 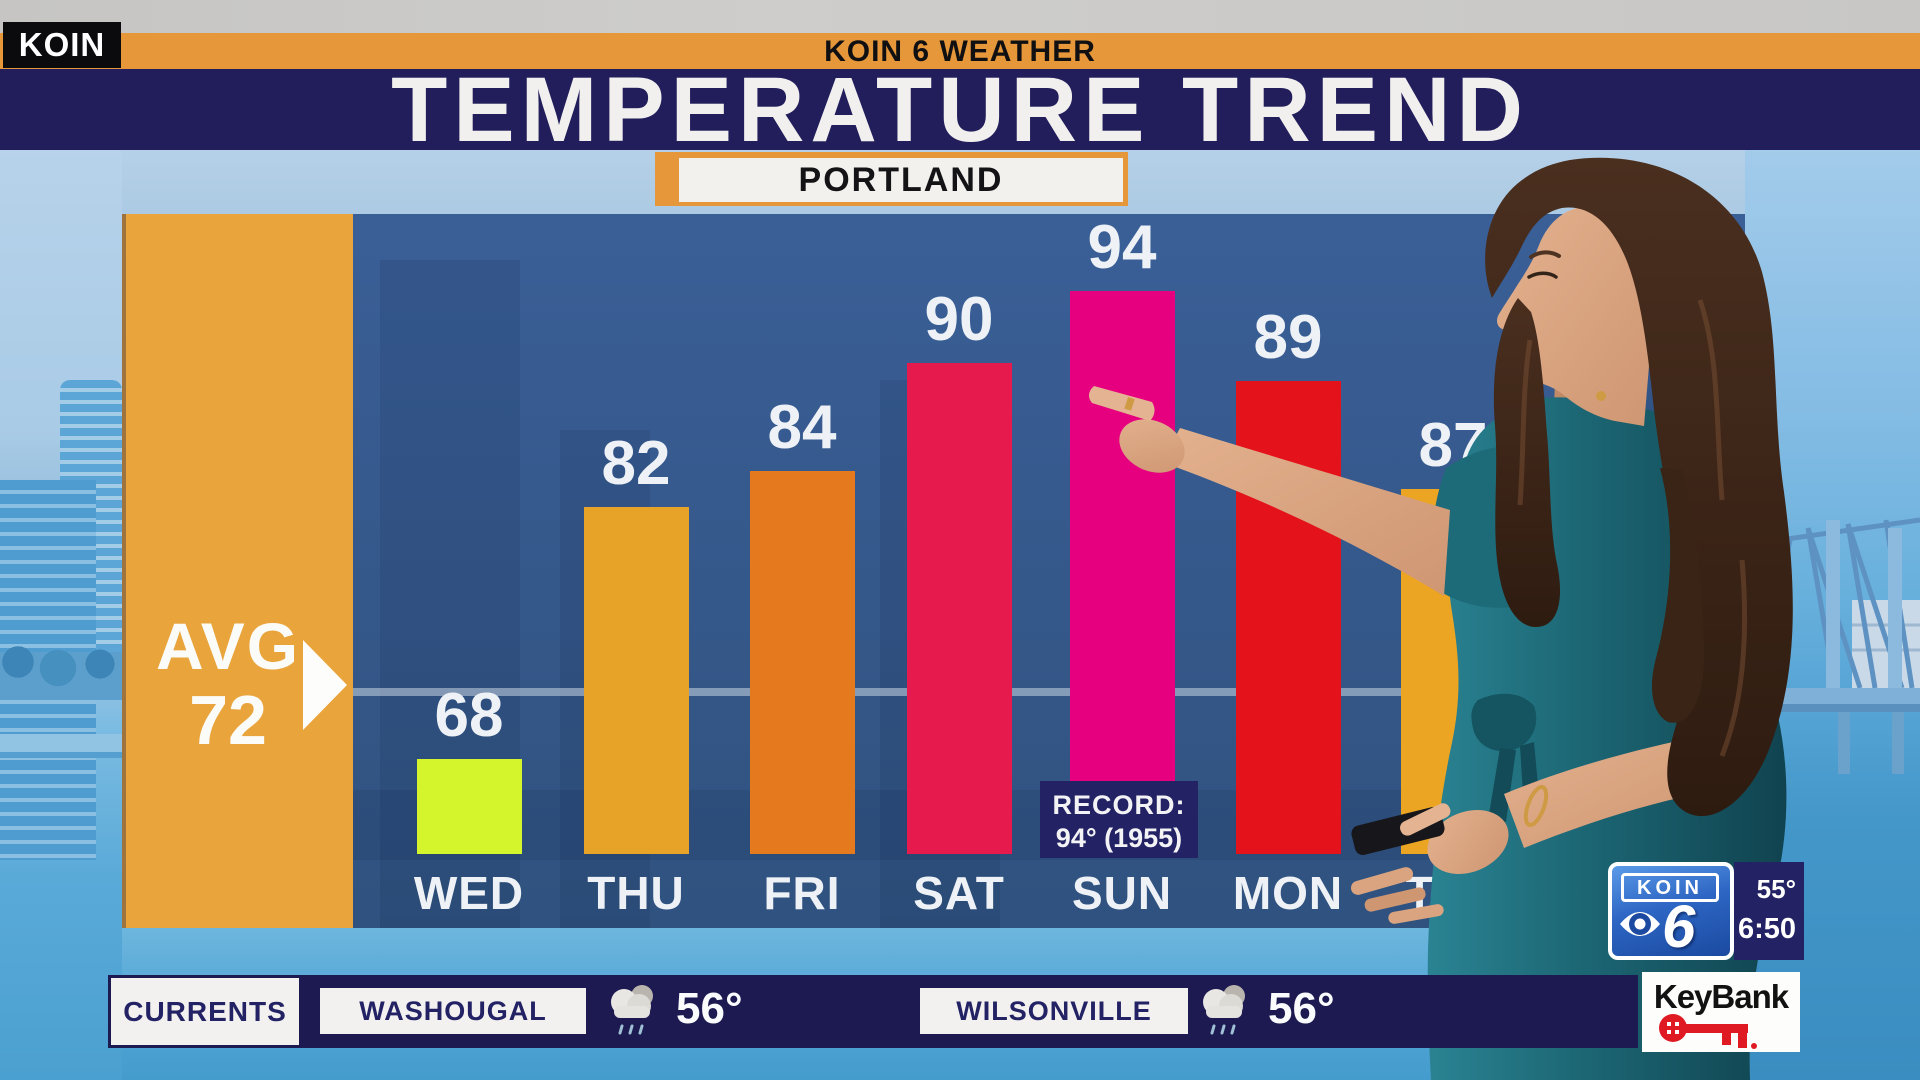 I want to click on bar-value-thu: 82, so click(x=636, y=463).